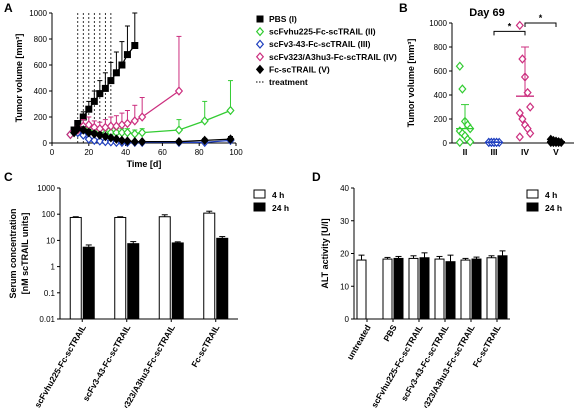 This screenshot has width=580, height=408. Describe the element at coordinates (288, 82) in the screenshot. I see `legend-treatment: treatment` at that location.